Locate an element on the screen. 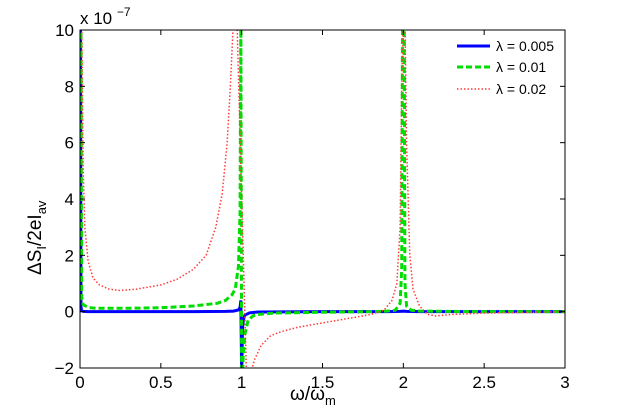 This screenshot has height=412, width=623. x-tick-label: 1.5 is located at coordinates (323, 382).